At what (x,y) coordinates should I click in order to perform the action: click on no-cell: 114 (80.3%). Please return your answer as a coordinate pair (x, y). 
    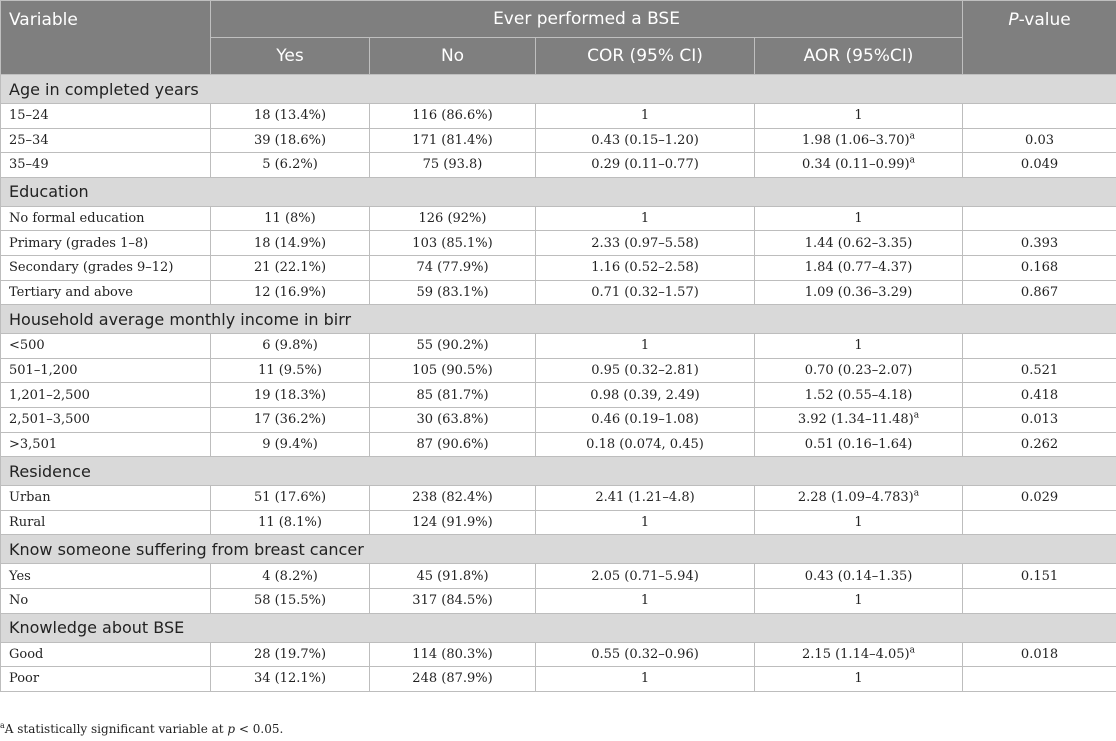
    Looking at the image, I should click on (452, 654).